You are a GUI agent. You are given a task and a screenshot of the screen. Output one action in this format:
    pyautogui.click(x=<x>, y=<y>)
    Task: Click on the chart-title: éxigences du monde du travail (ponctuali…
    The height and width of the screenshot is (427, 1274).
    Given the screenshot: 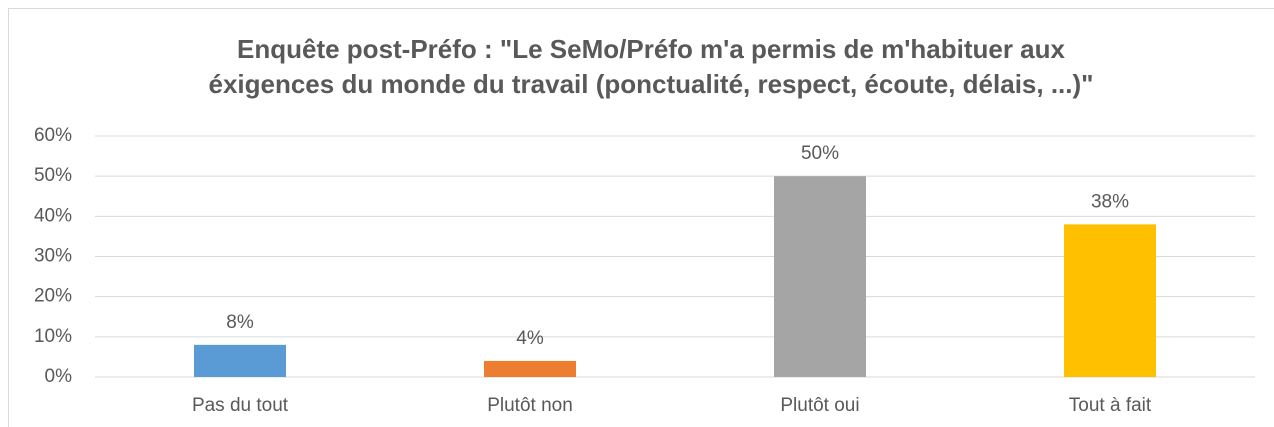 What is the action you would take?
    pyautogui.click(x=650, y=84)
    